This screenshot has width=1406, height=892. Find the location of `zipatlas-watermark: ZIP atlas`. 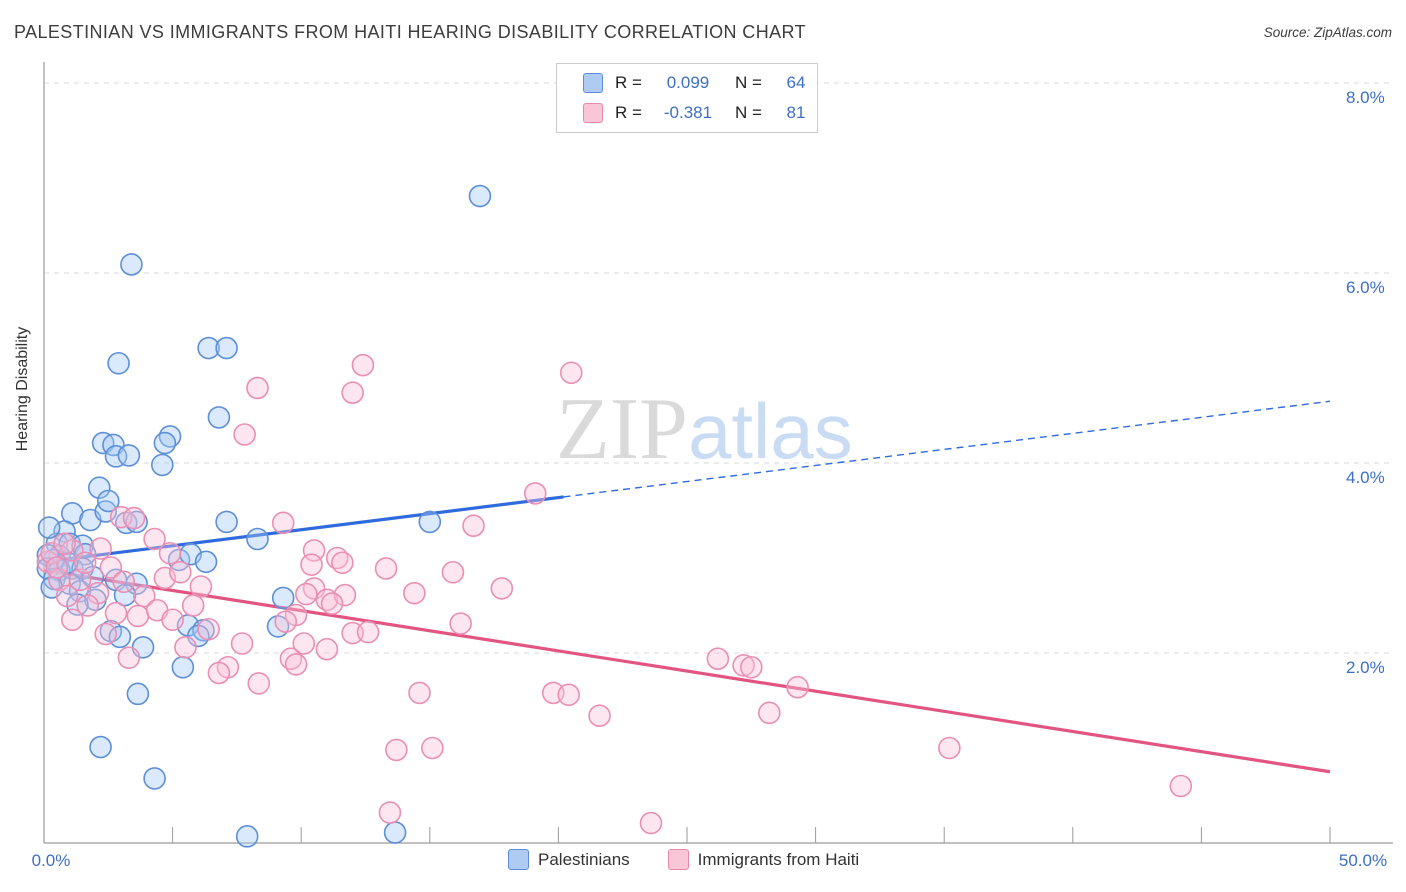

zipatlas-watermark: ZIP atlas is located at coordinates (704, 430).